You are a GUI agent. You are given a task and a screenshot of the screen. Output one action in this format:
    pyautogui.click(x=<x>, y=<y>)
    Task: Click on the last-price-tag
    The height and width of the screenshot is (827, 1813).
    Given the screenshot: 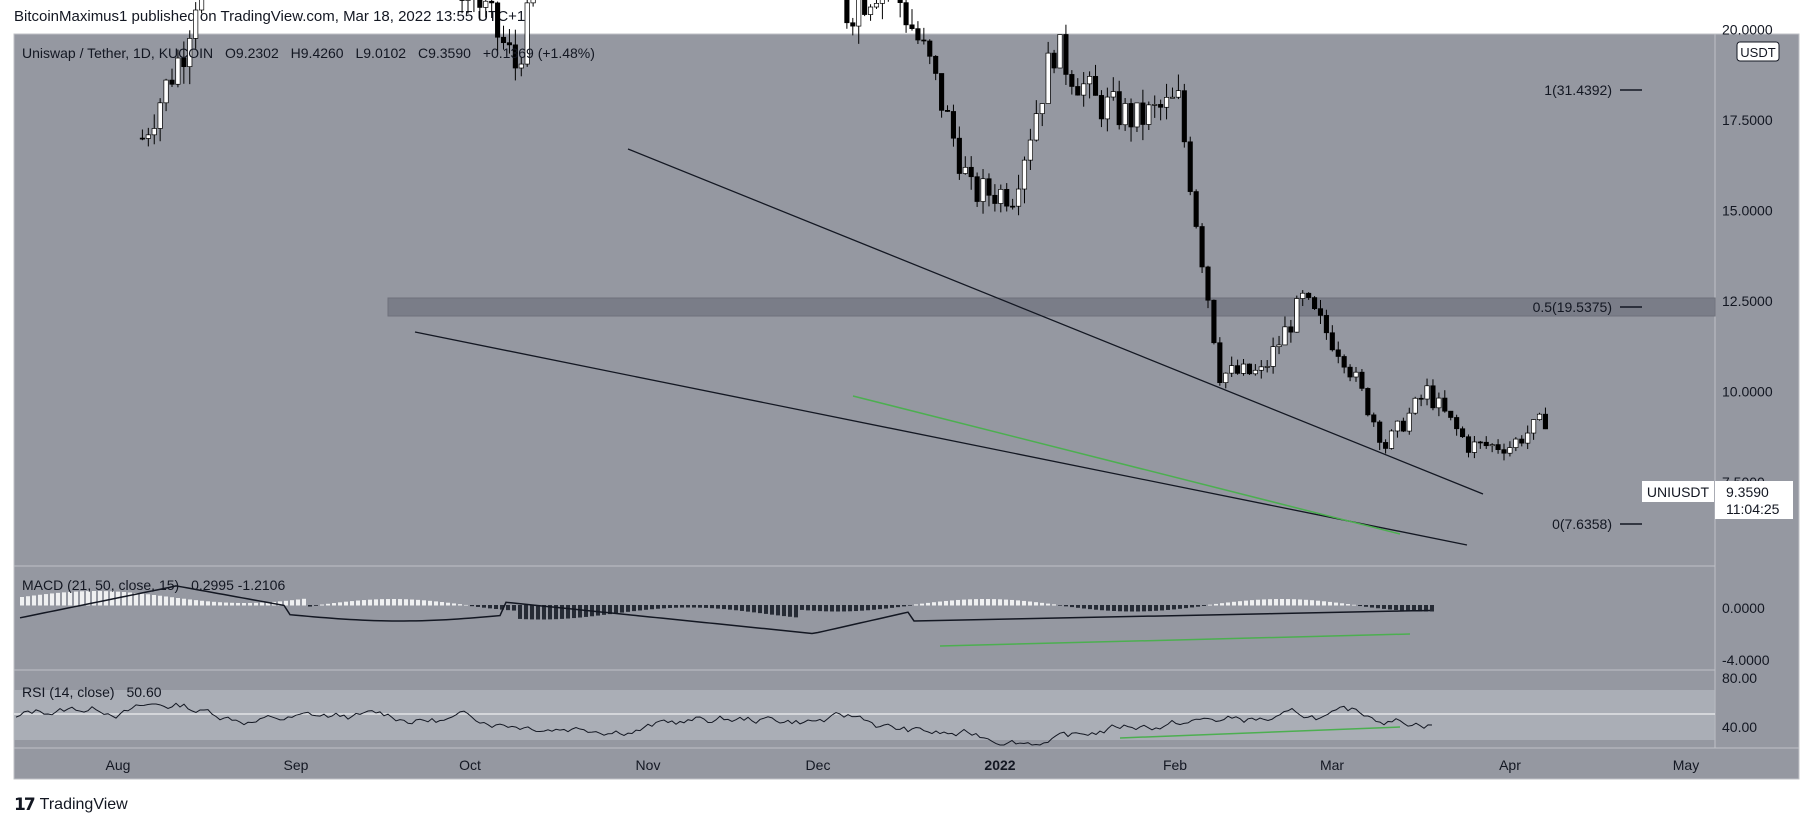 What is the action you would take?
    pyautogui.click(x=1754, y=500)
    